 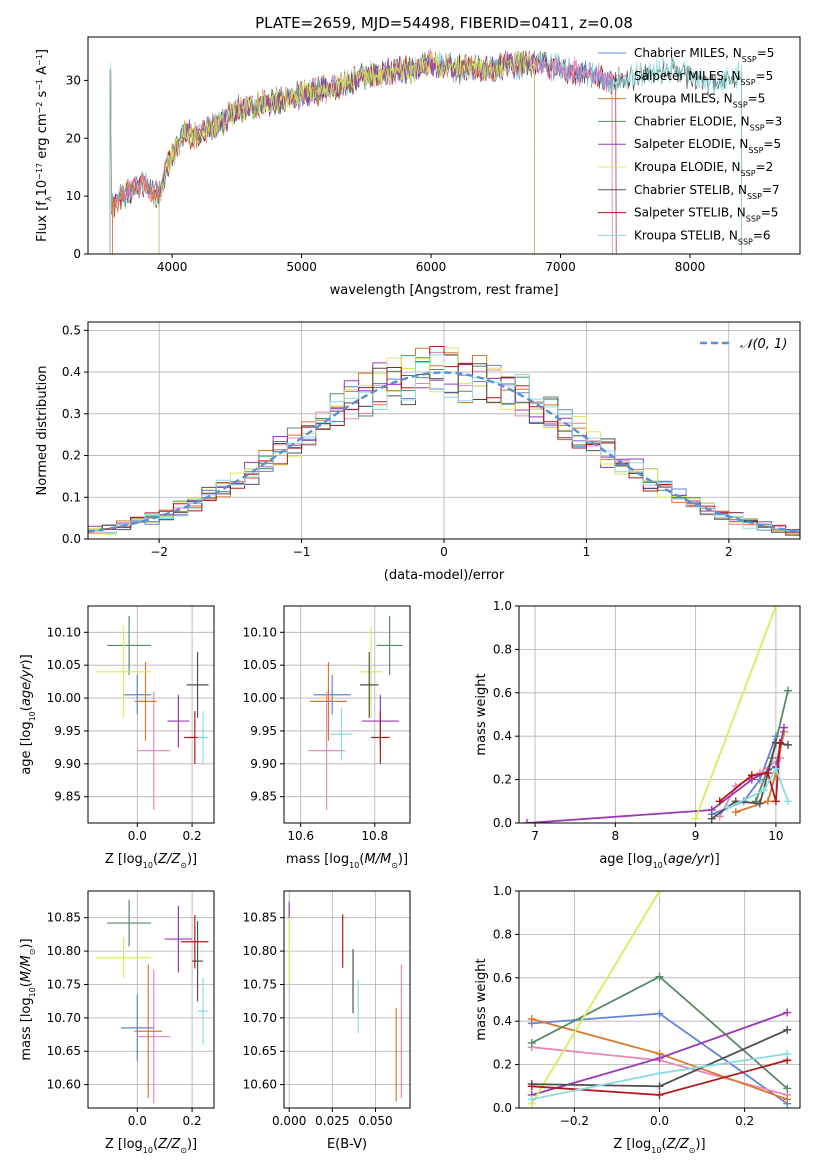 What do you see at coordinates (155, 1144) in the screenshot?
I see `x-axis-label-part: (` at bounding box center [155, 1144].